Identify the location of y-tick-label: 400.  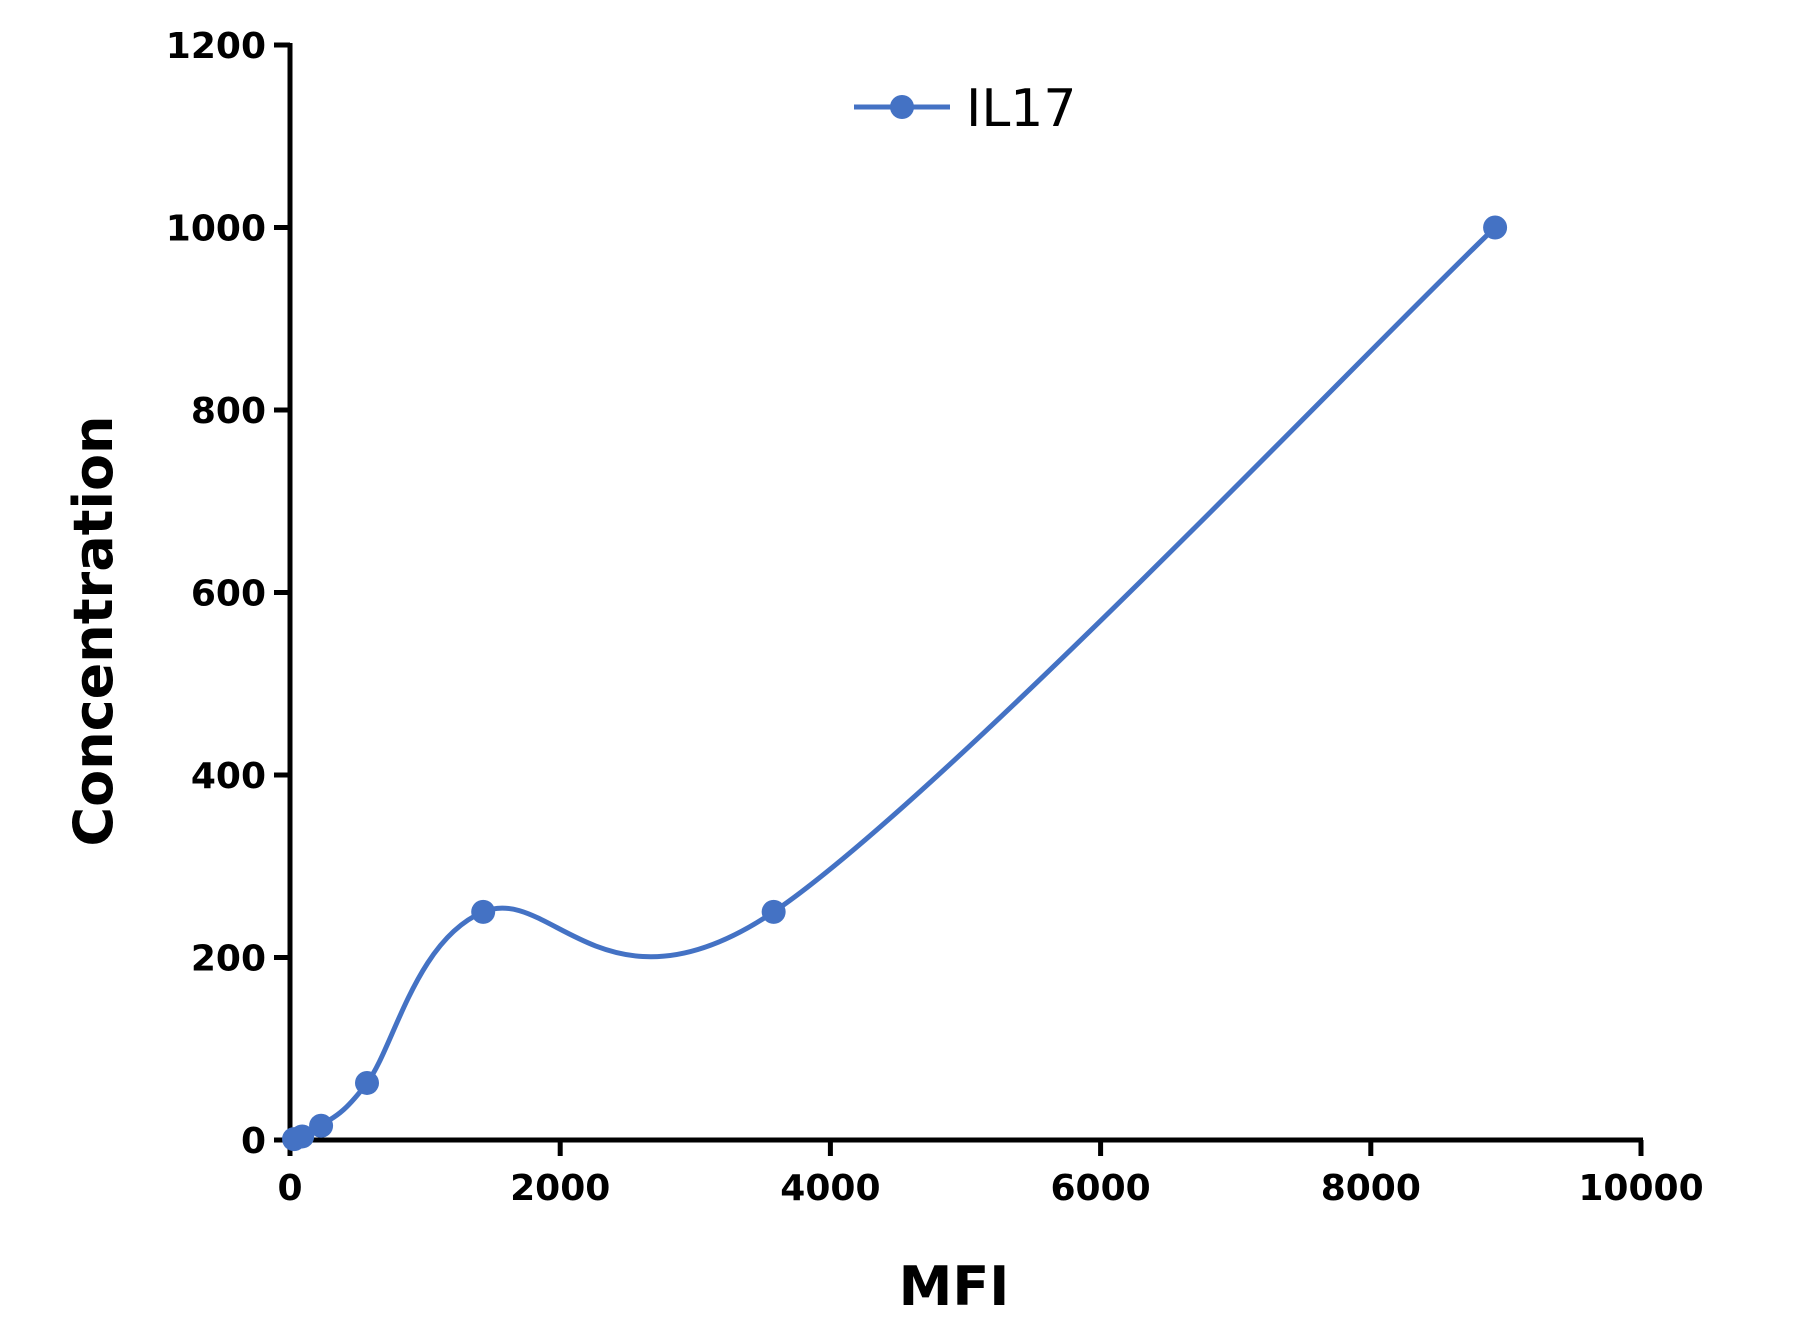
(228, 776).